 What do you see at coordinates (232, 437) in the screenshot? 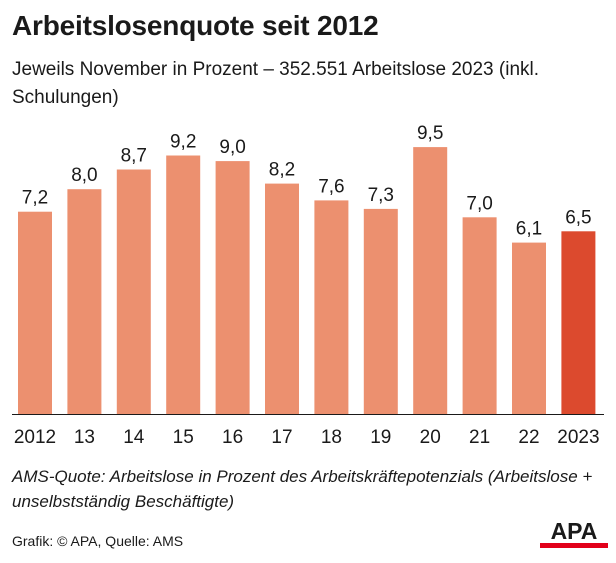
I see `x-tick-label-16: 16` at bounding box center [232, 437].